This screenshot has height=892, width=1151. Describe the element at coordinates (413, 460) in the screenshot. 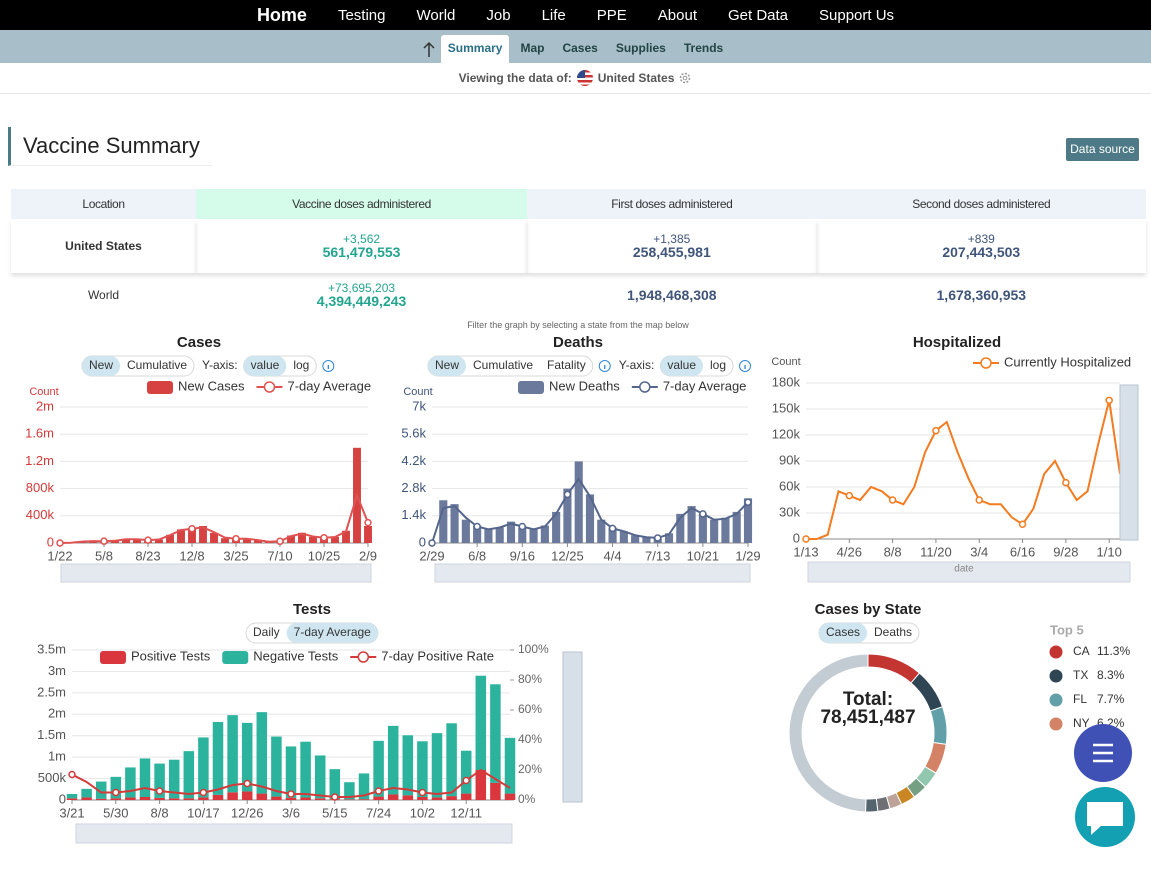

I see `y-tick-label: 4.2k` at that location.